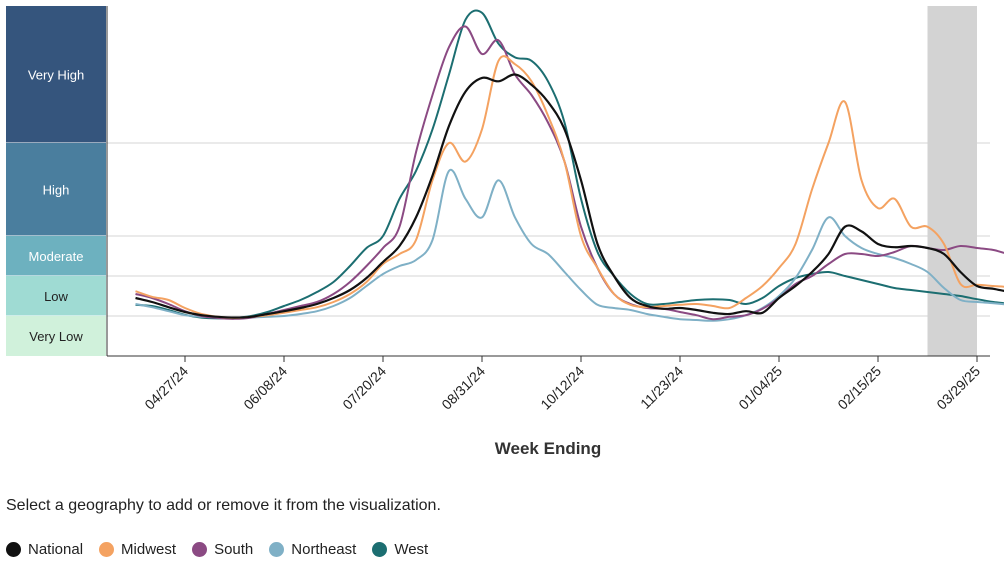 The image size is (1004, 564). I want to click on x-axis-title: Week Ending, so click(548, 448).